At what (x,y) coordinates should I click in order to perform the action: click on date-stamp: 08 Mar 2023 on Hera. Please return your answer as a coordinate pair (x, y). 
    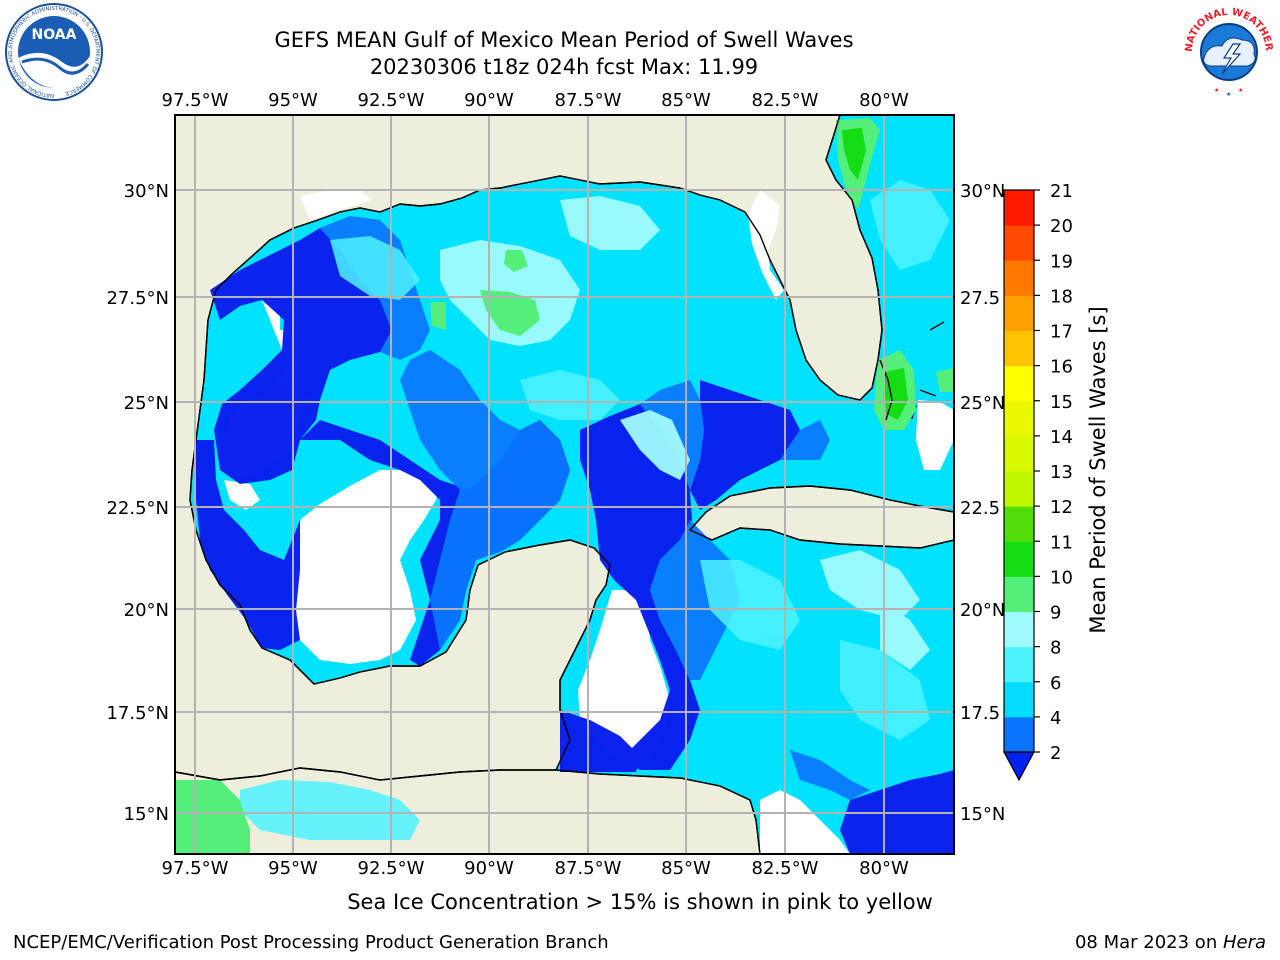
    Looking at the image, I should click on (1170, 942).